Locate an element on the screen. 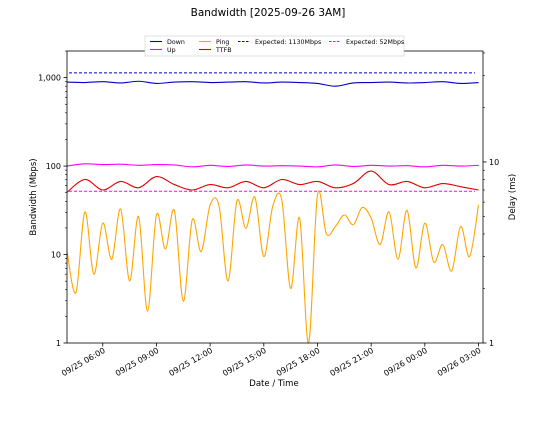  x-tick-label: 09/26 00:00 is located at coordinates (405, 362).